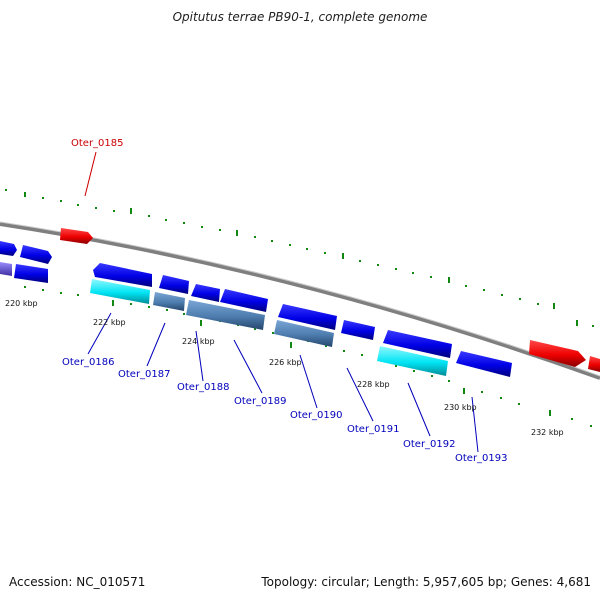 This screenshot has width=600, height=600. I want to click on gene-label-oter-0190: Oter_0190, so click(316, 415).